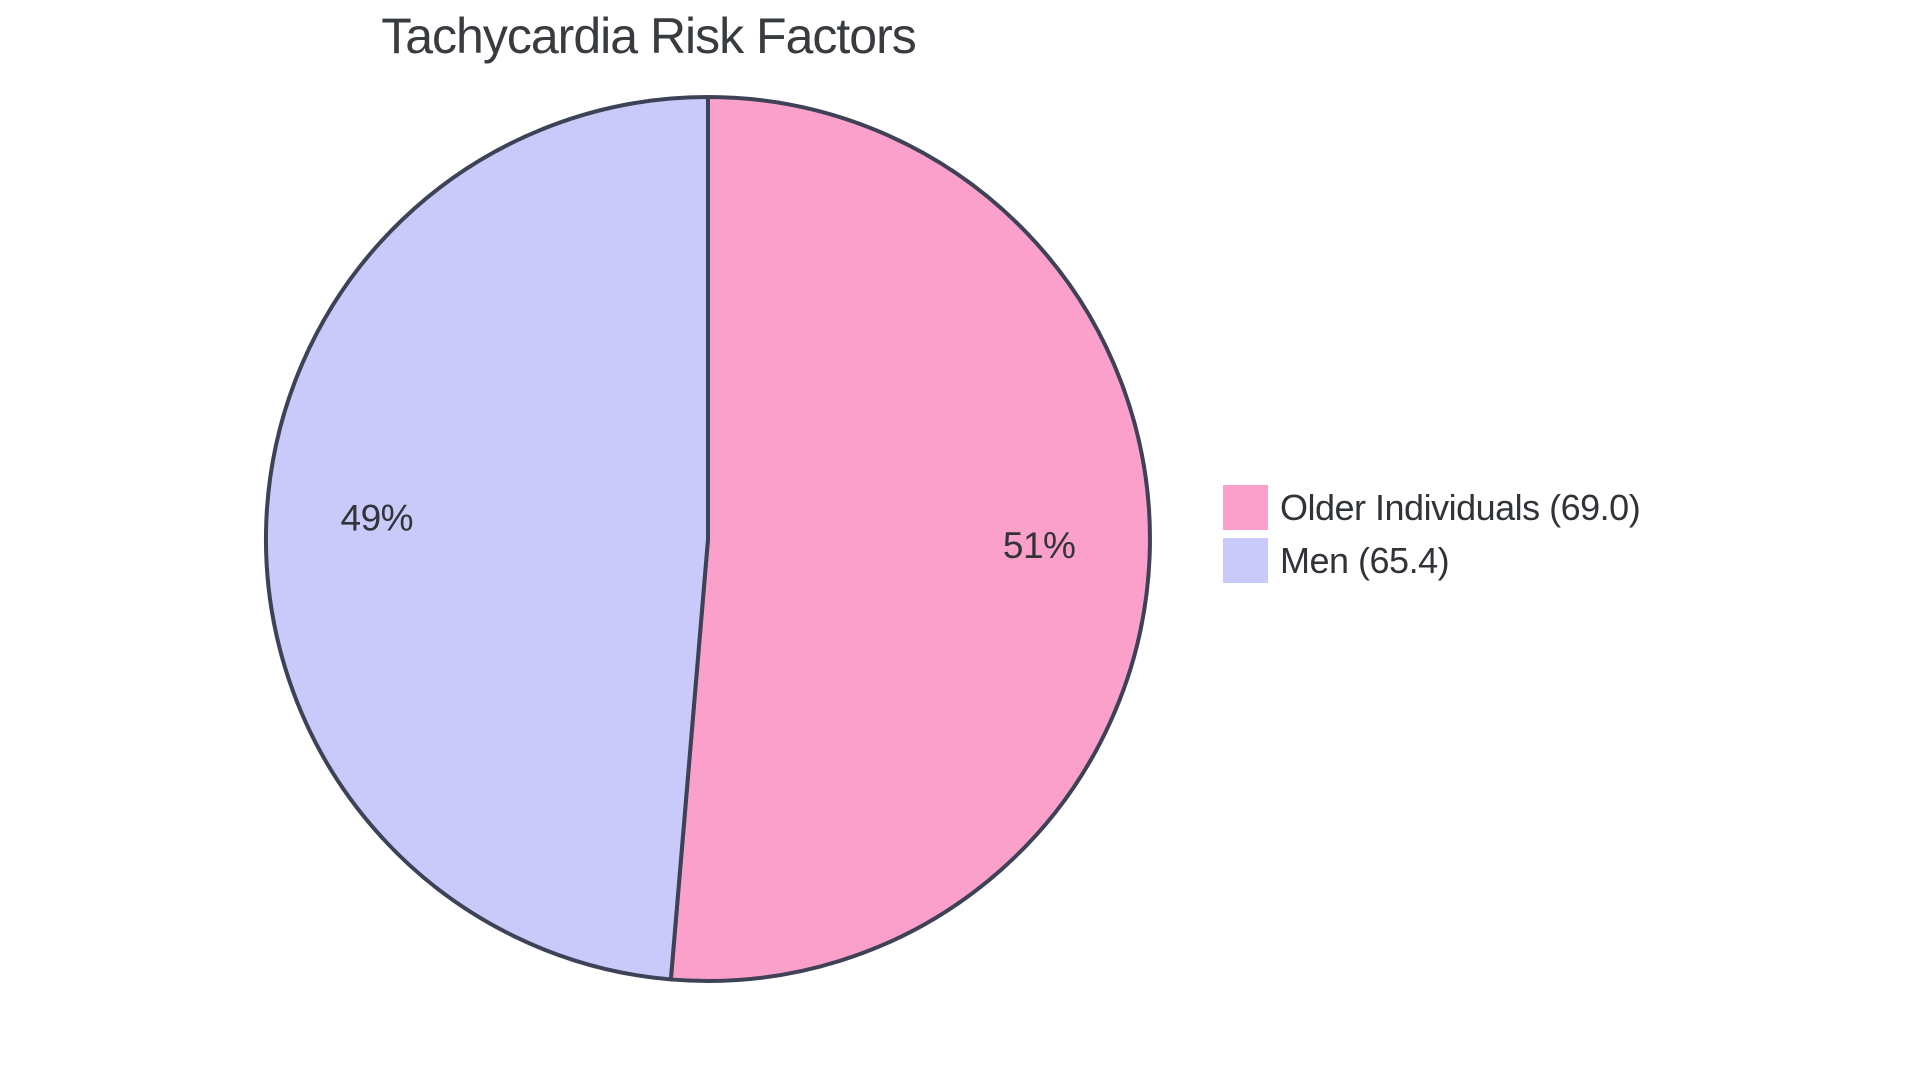 The image size is (1920, 1083). Describe the element at coordinates (1365, 560) in the screenshot. I see `legend-label-men: Men (65.4)` at that location.